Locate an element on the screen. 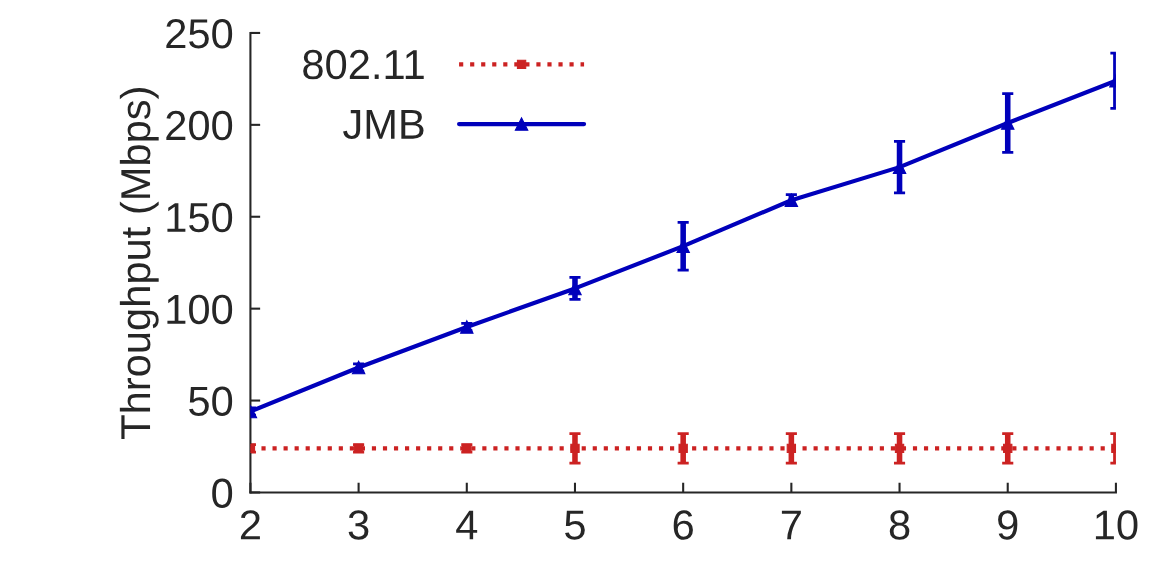  x-tick-label: 2 is located at coordinates (250, 525).